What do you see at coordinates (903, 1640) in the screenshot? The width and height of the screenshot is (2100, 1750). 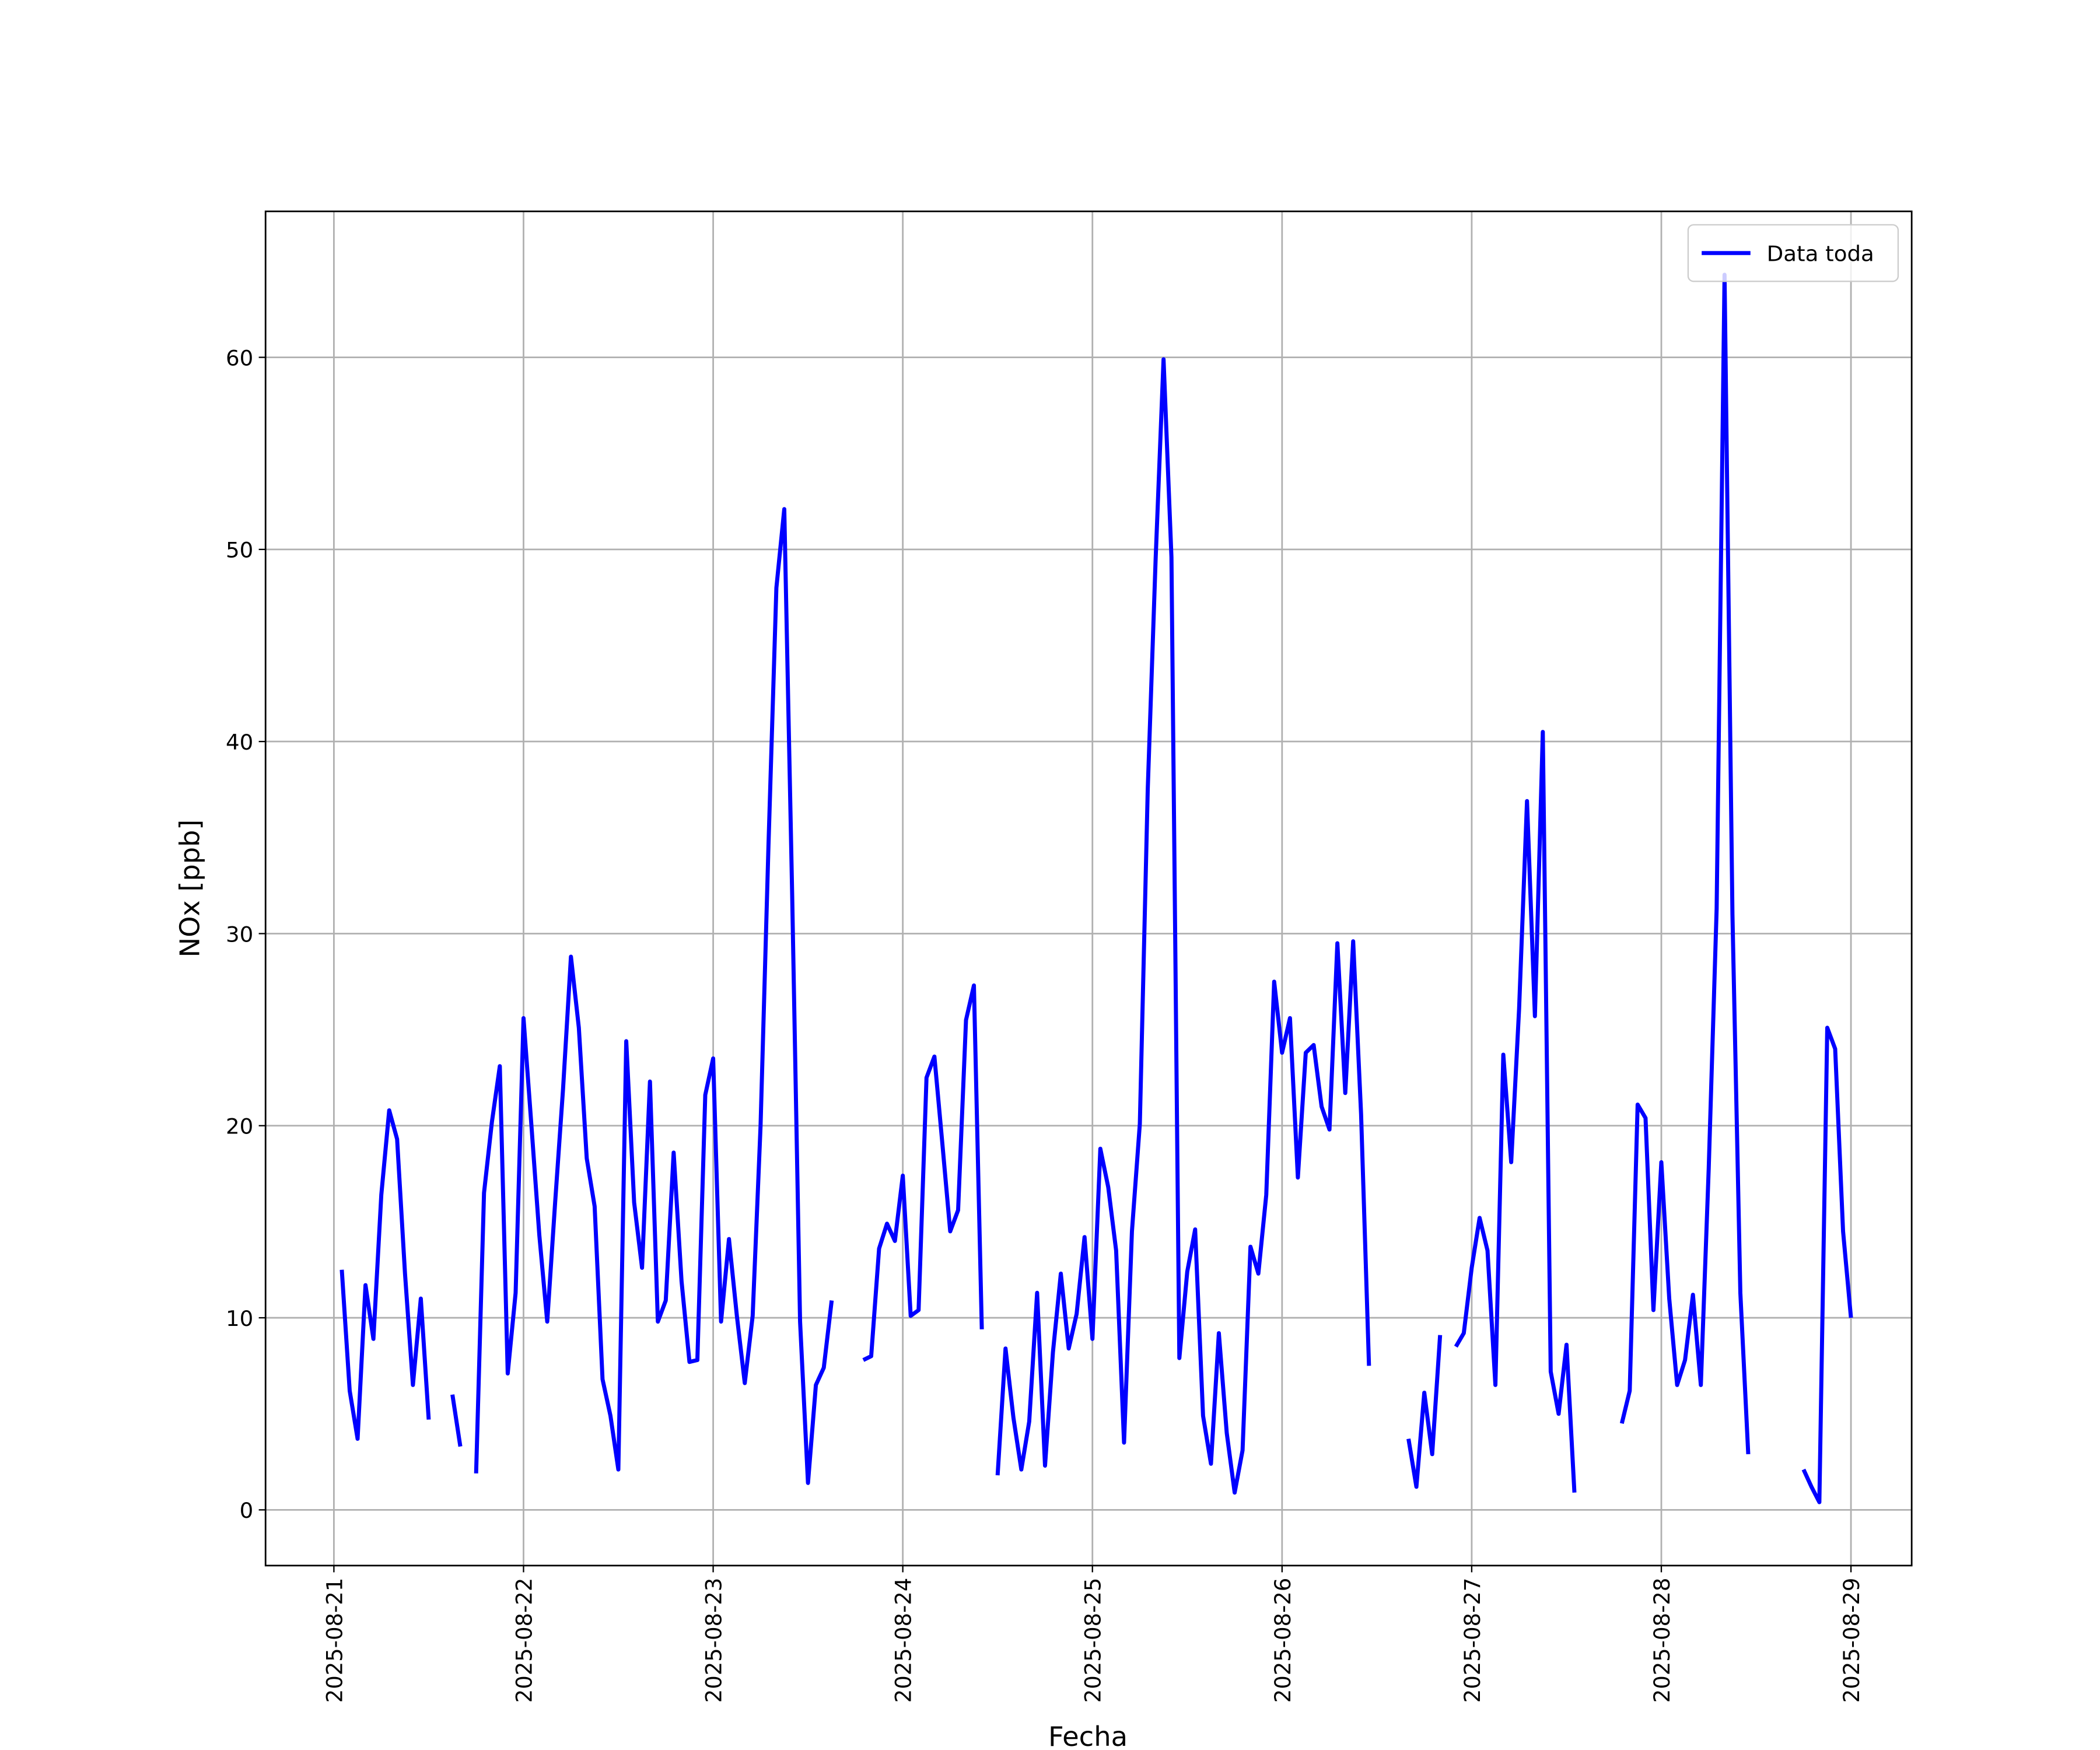 I see `x-tick-label: 2025-08-24` at bounding box center [903, 1640].